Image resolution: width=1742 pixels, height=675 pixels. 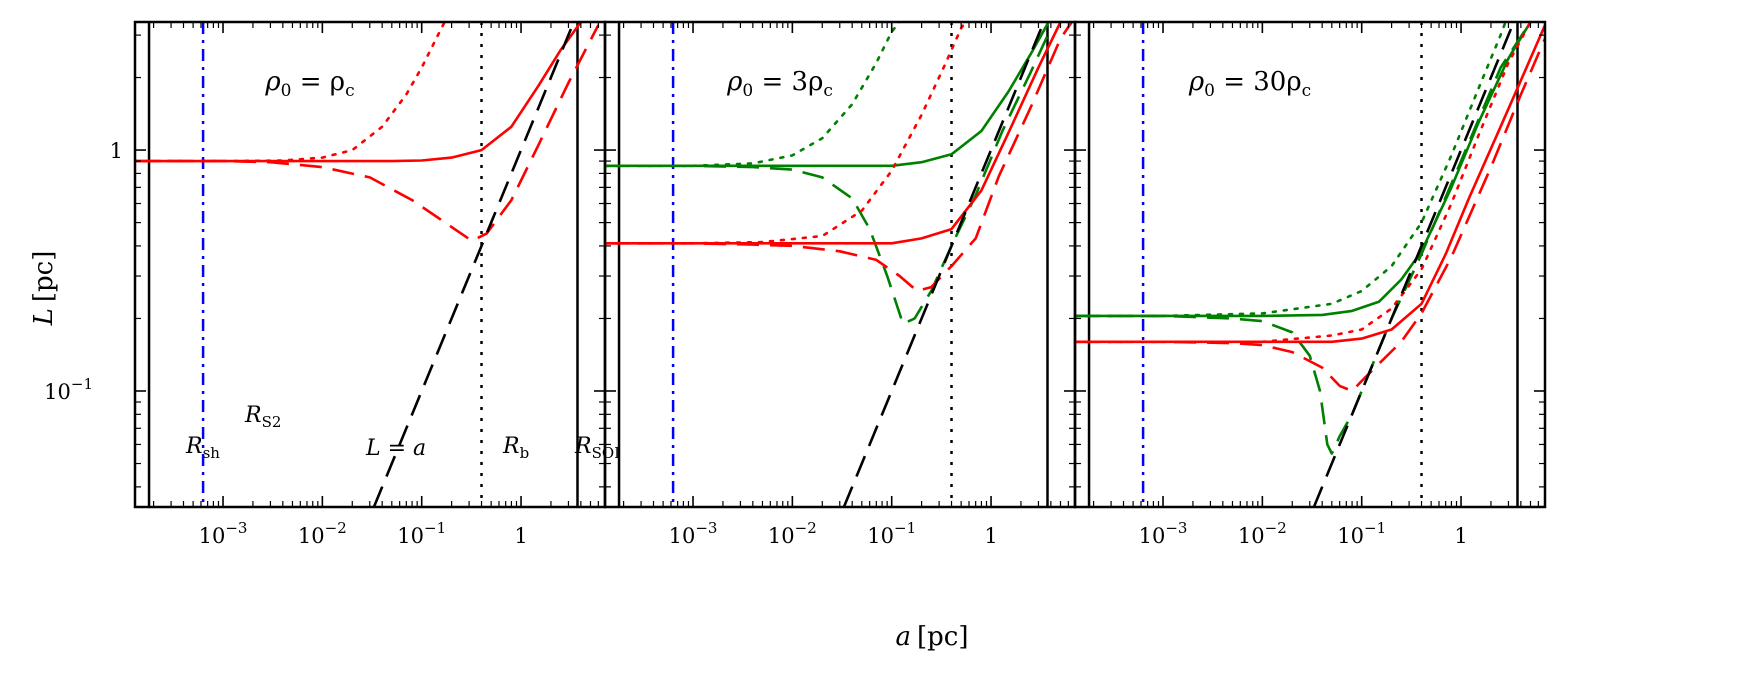 What do you see at coordinates (1249, 84) in the screenshot?
I see `panel-title: ρ0 = 30ρc` at bounding box center [1249, 84].